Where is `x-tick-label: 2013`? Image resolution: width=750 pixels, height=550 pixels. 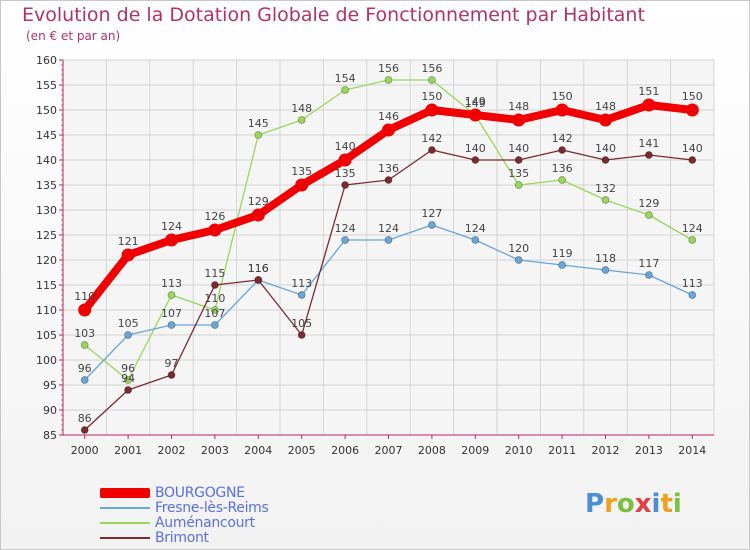 x-tick-label: 2013 is located at coordinates (649, 450).